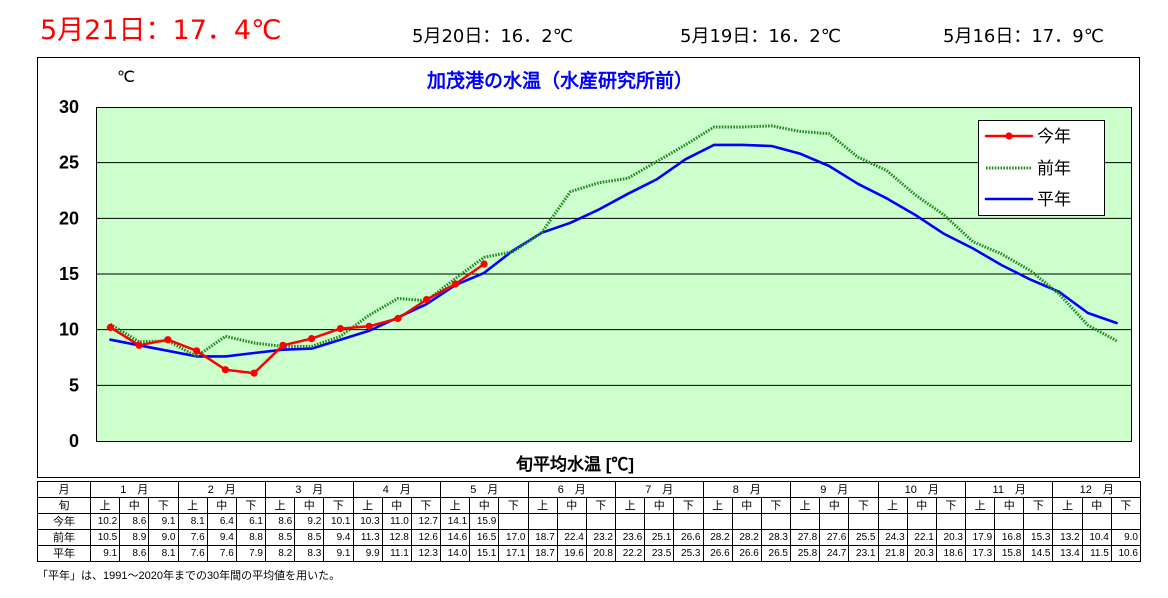 The image size is (1168, 598). I want to click on table-cell: 6.1, so click(251, 521).